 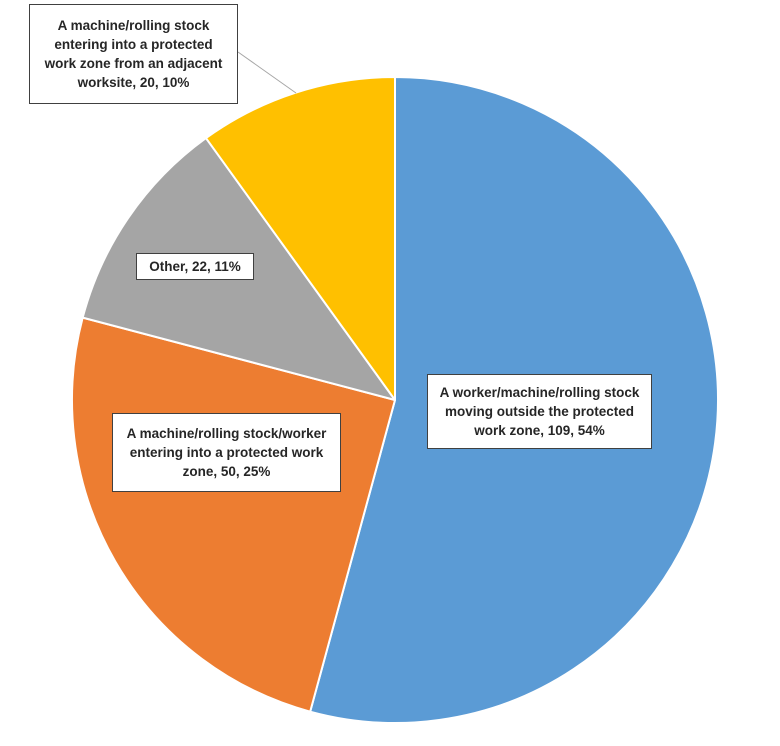 What do you see at coordinates (267, 72) in the screenshot?
I see `leader-line-adjacent-worksite` at bounding box center [267, 72].